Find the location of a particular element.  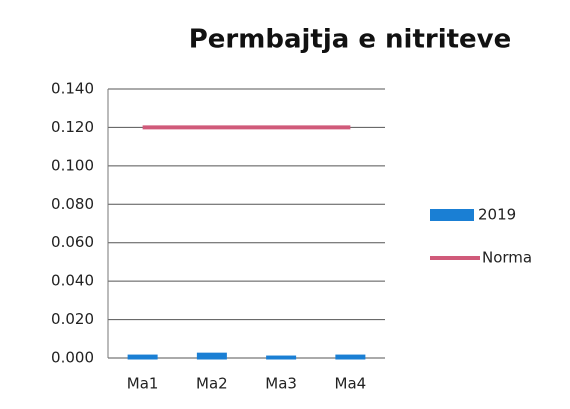

y-tick-label: 0.100 is located at coordinates (72, 165).